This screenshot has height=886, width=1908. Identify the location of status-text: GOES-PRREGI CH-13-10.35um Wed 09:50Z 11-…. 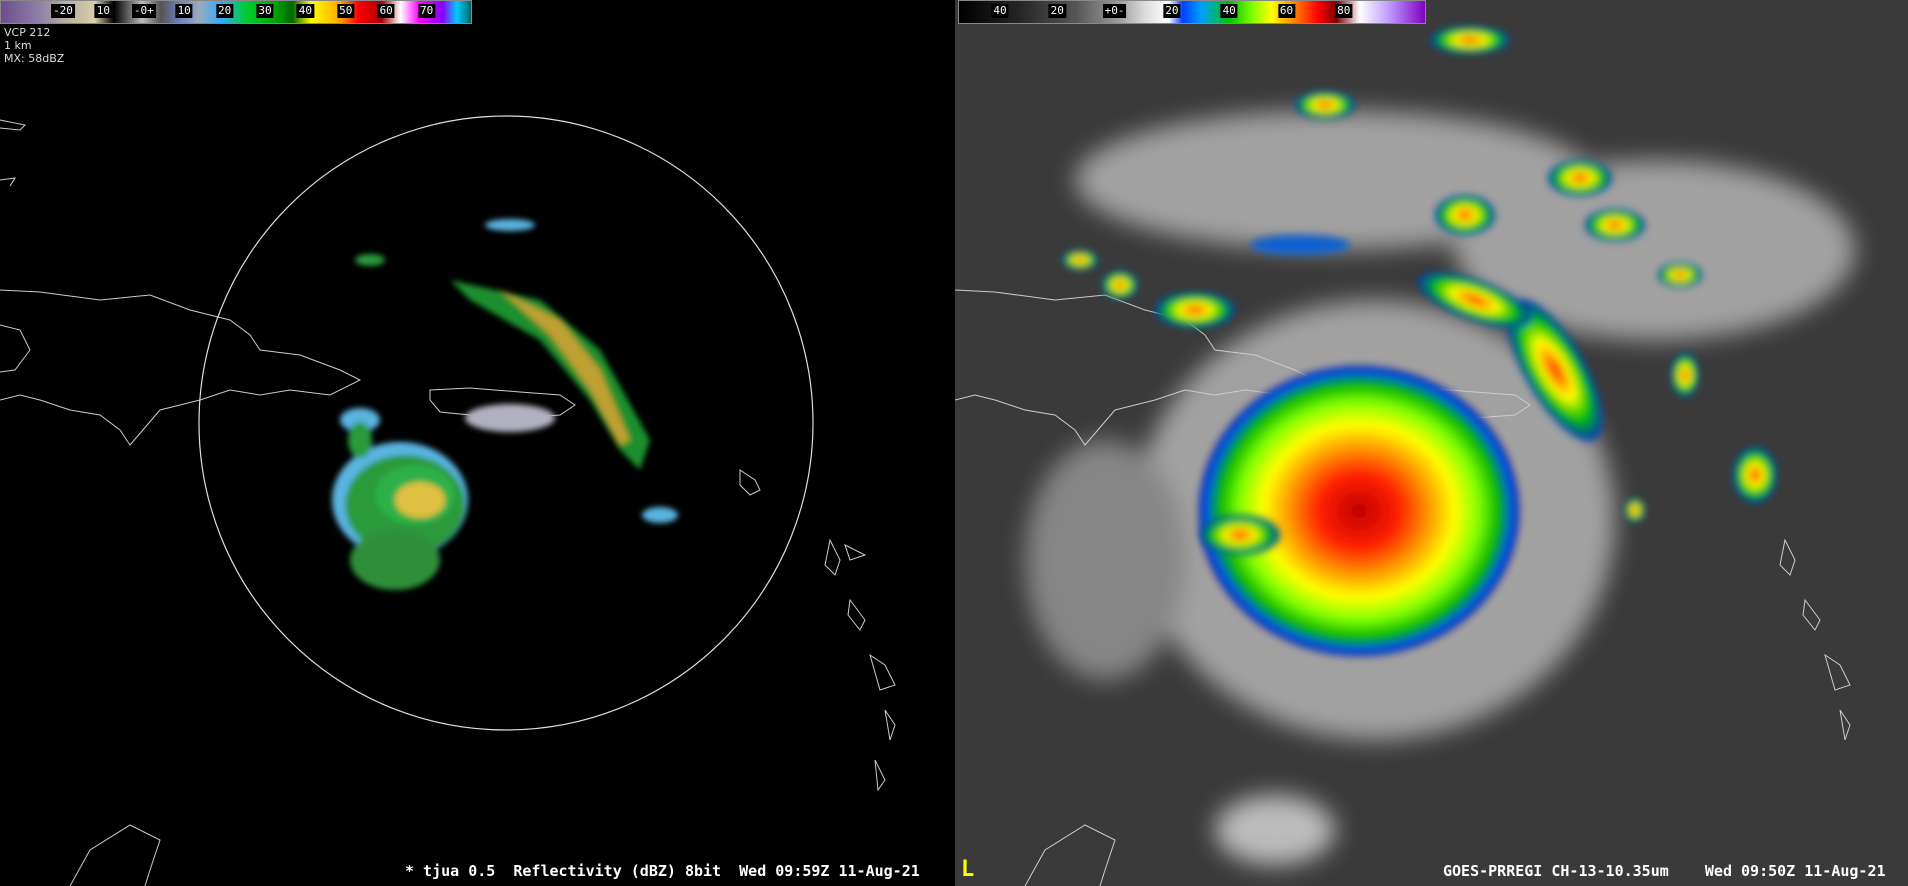
(1664, 871).